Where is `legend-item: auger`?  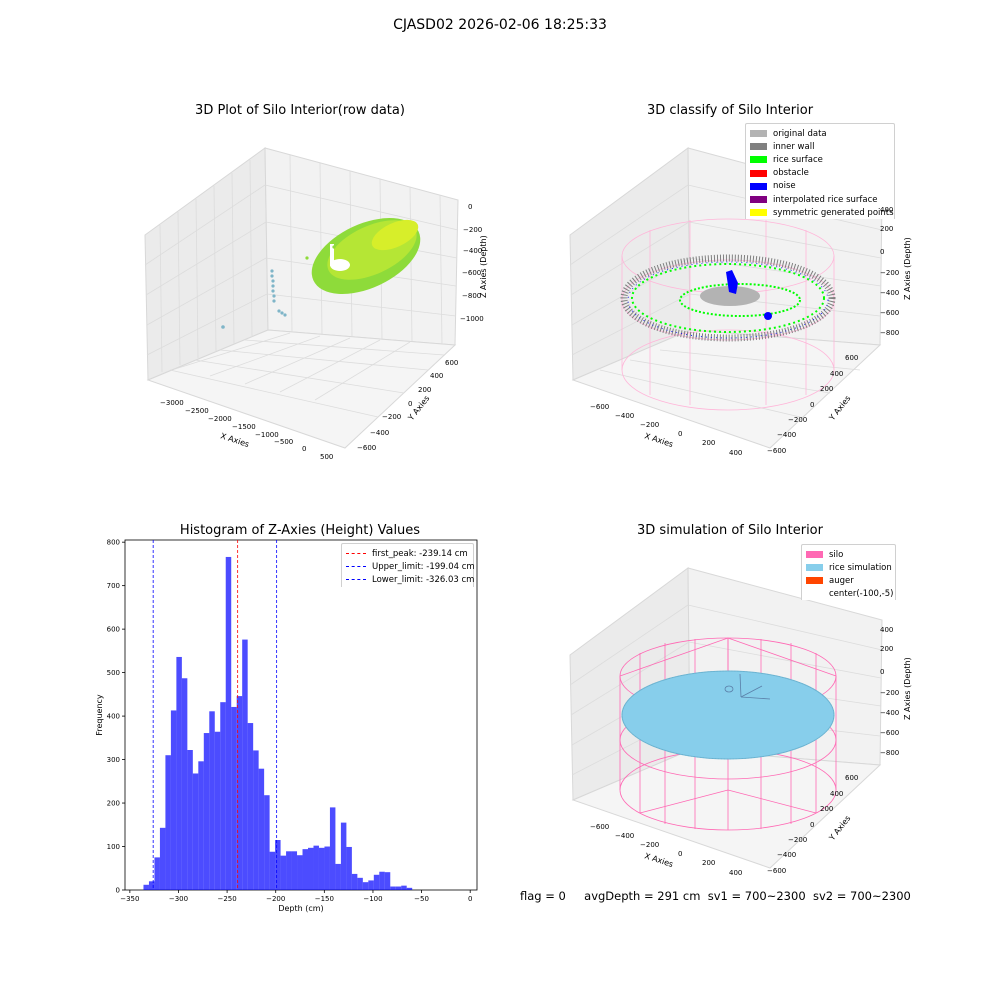 legend-item: auger is located at coordinates (848, 580).